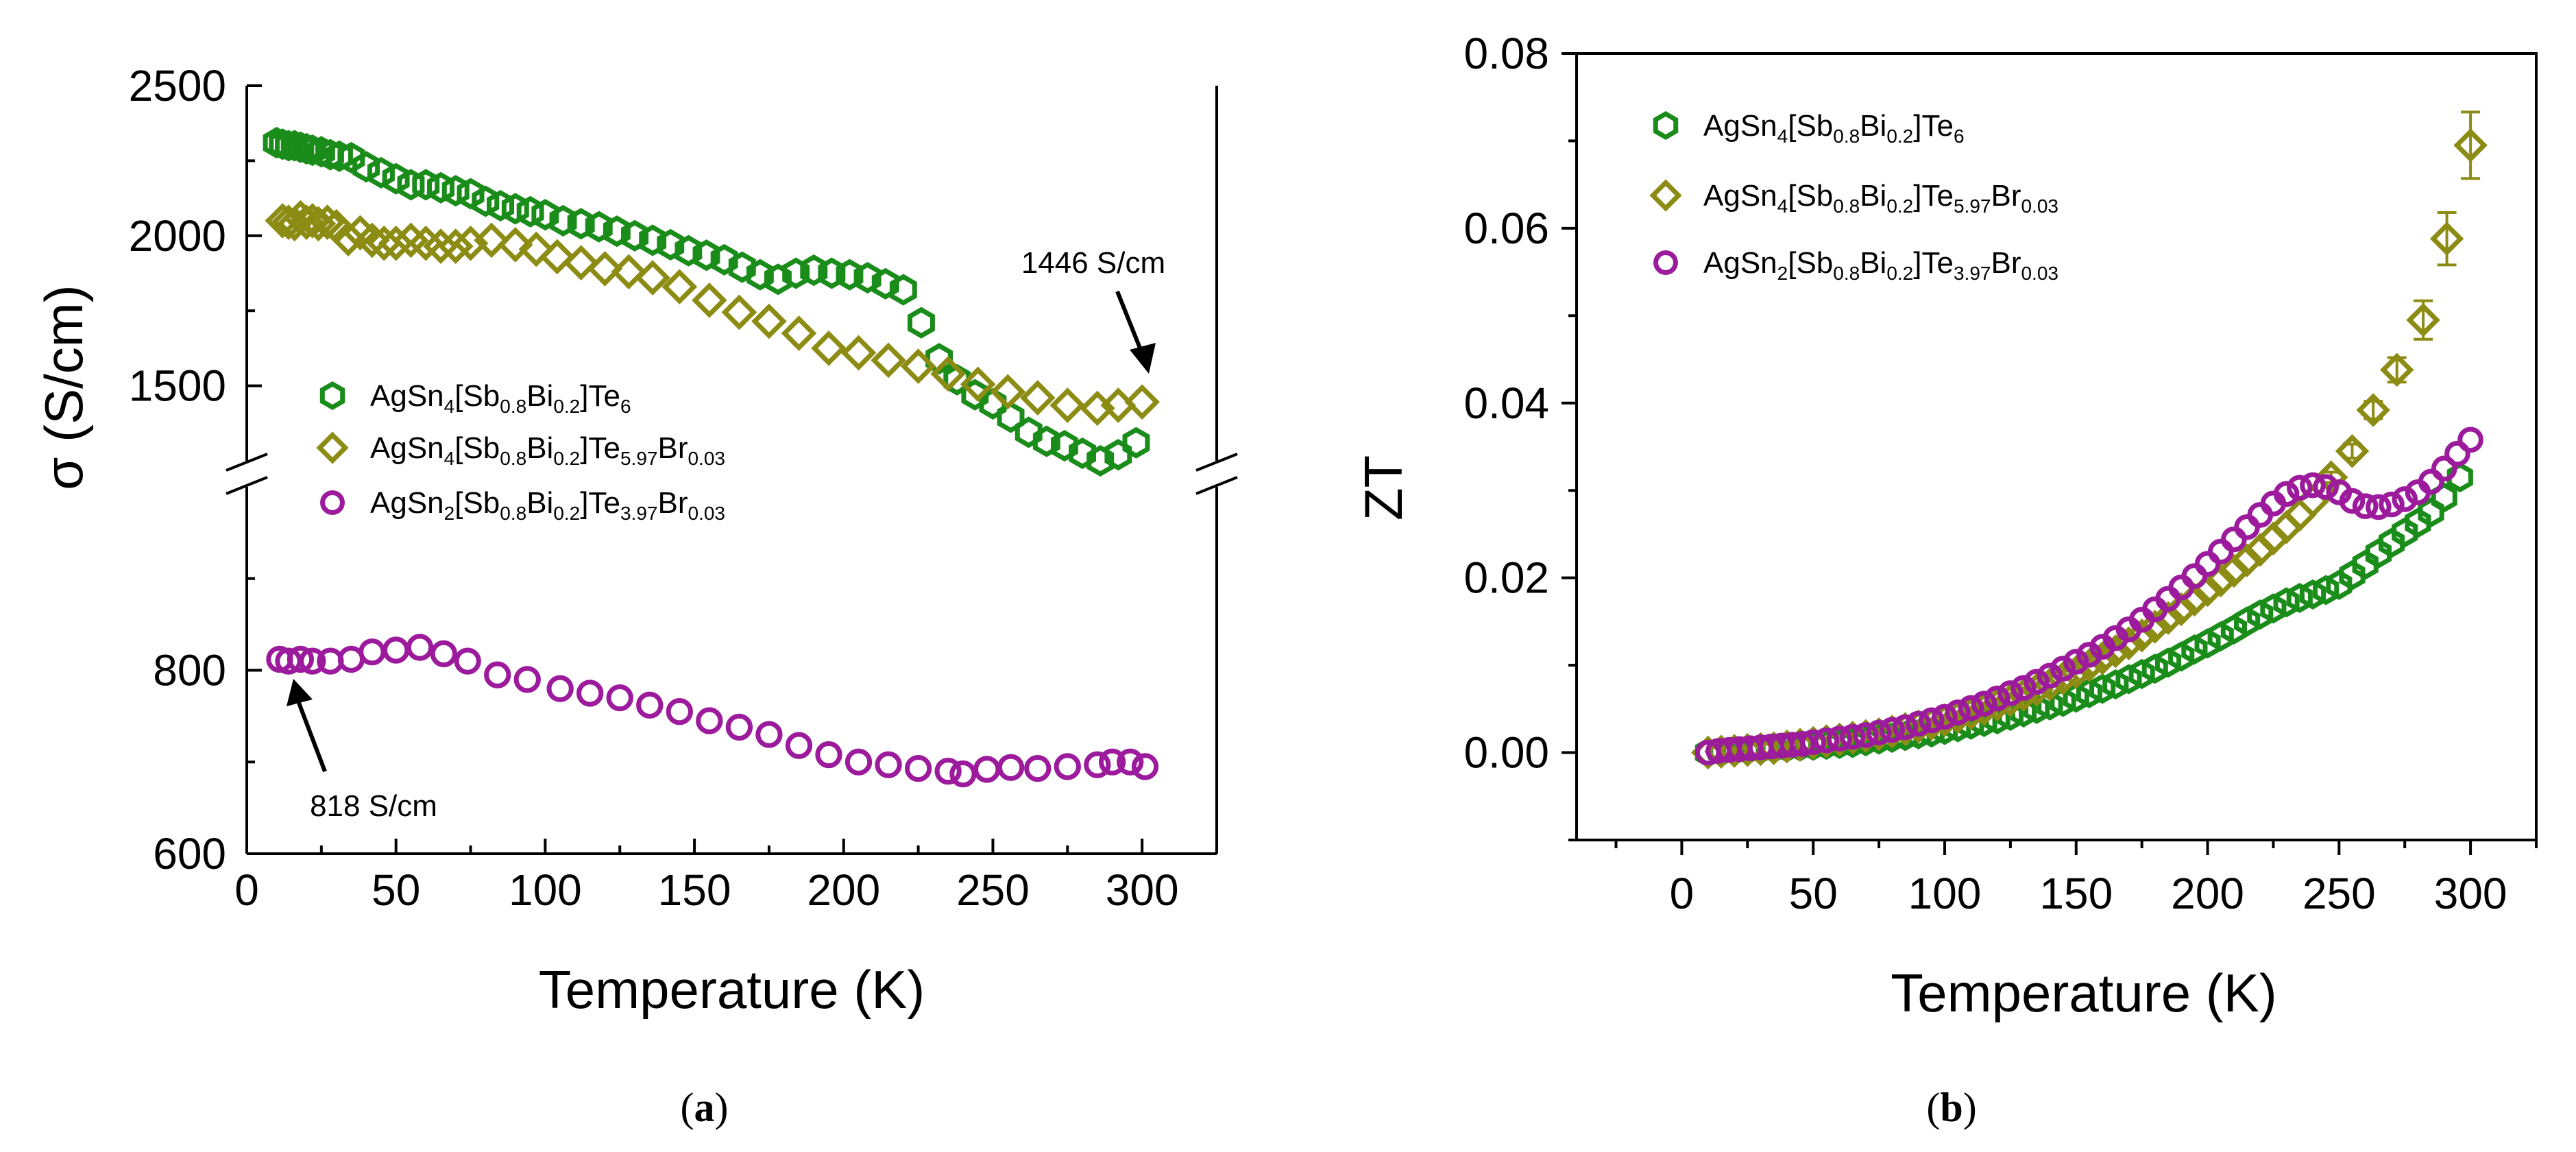  What do you see at coordinates (705, 1107) in the screenshot?
I see `panel-label-a: (a)` at bounding box center [705, 1107].